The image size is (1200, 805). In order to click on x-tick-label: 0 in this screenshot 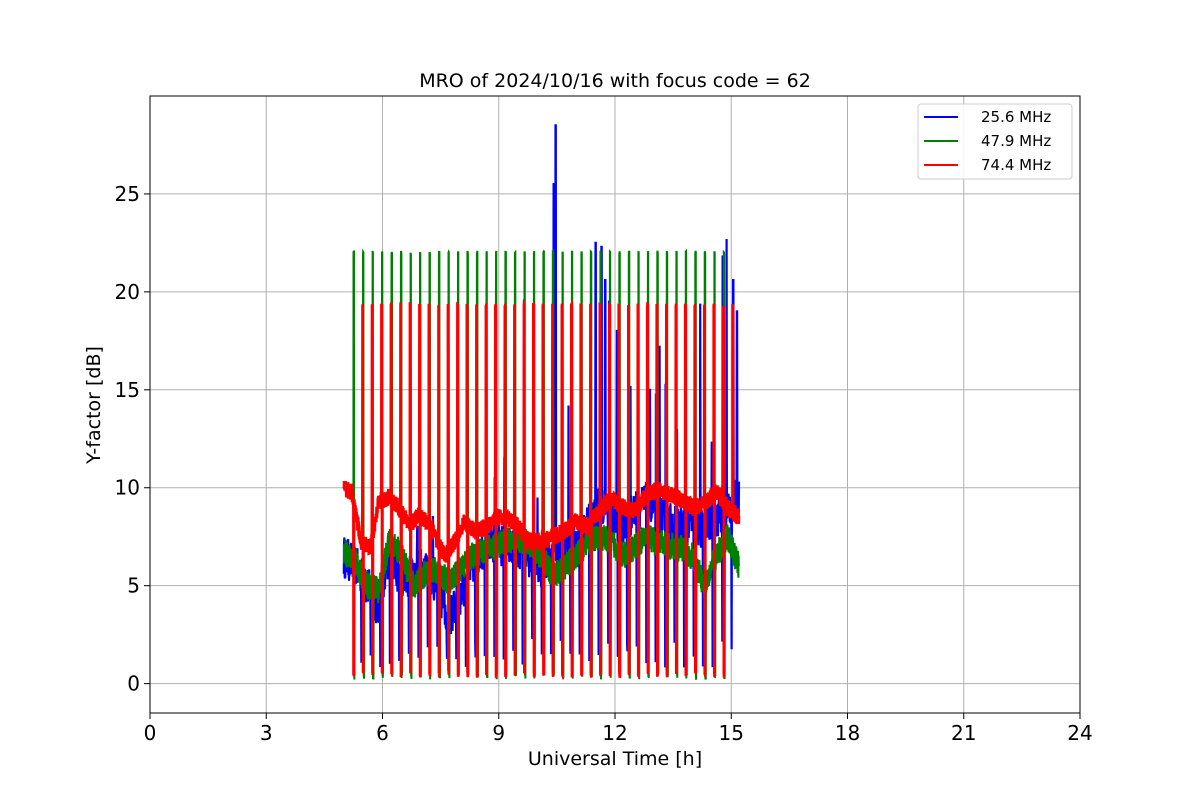, I will do `click(150, 733)`.